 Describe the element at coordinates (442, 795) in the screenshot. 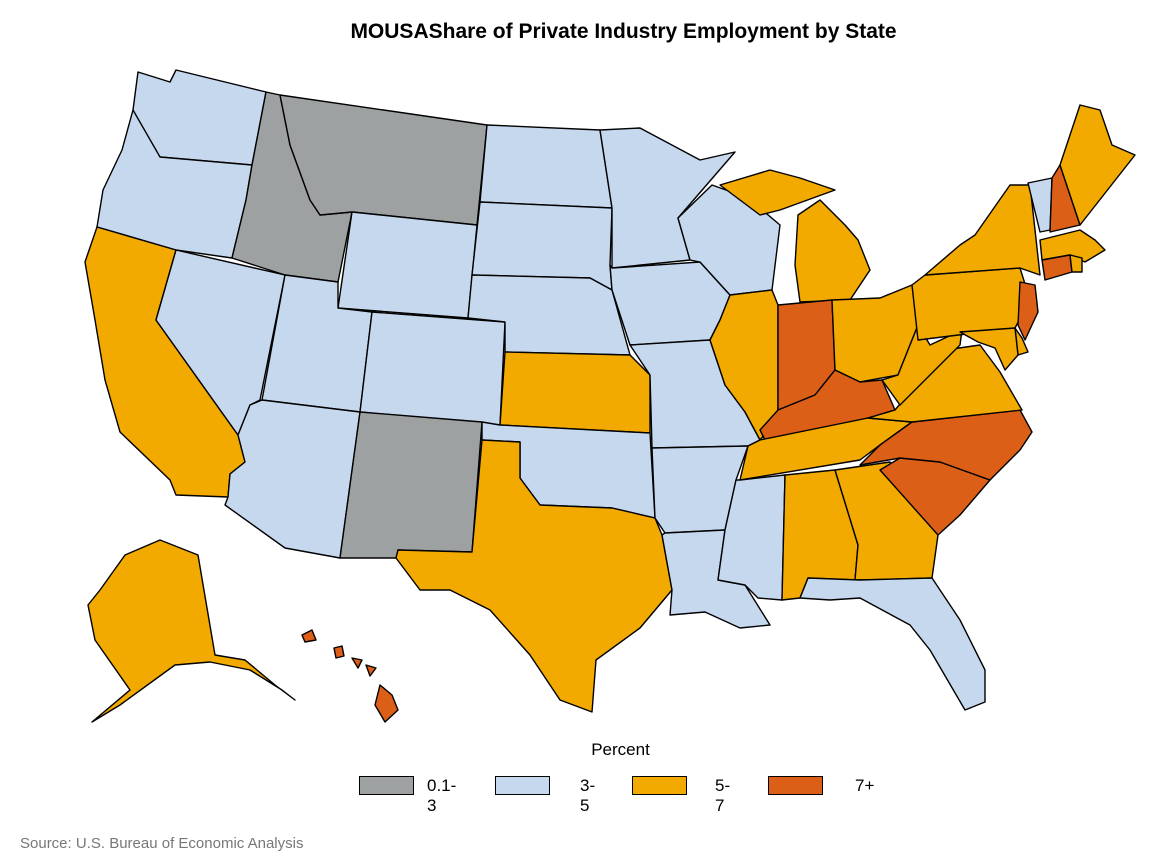

I see `legend-label-0: 0.1-3` at that location.